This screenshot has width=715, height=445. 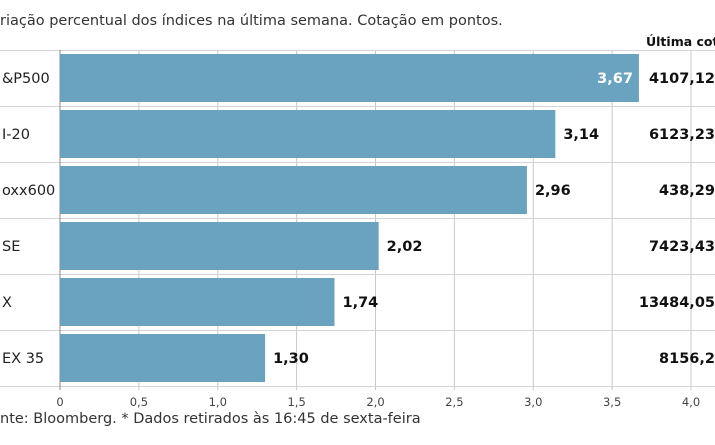 What do you see at coordinates (405, 247) in the screenshot?
I see `value-label: 2,02` at bounding box center [405, 247].